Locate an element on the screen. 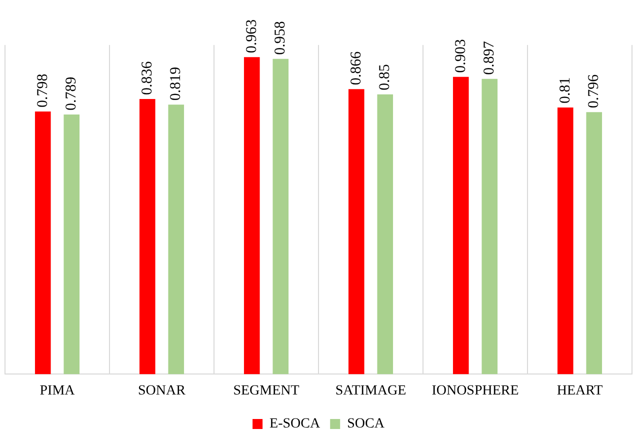 The width and height of the screenshot is (637, 441). data-label: 0.897 is located at coordinates (490, 57).